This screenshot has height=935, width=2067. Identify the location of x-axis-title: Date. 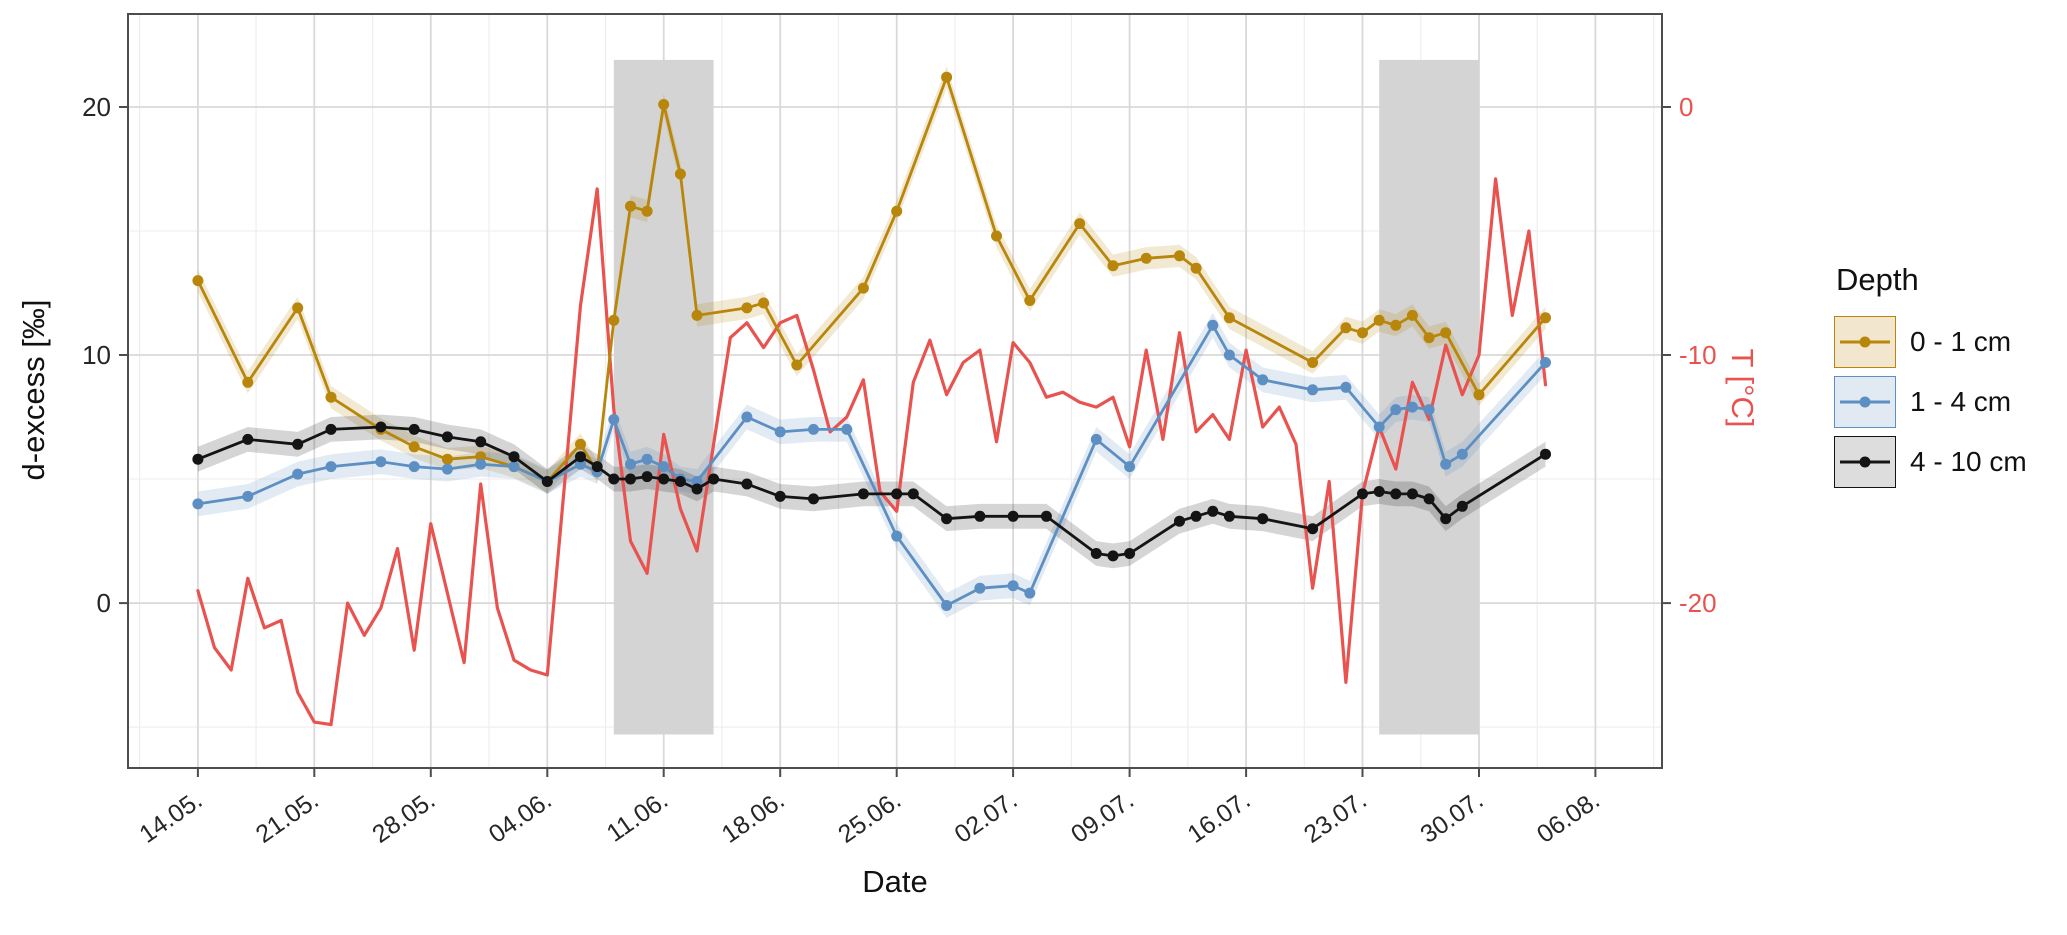
(895, 881).